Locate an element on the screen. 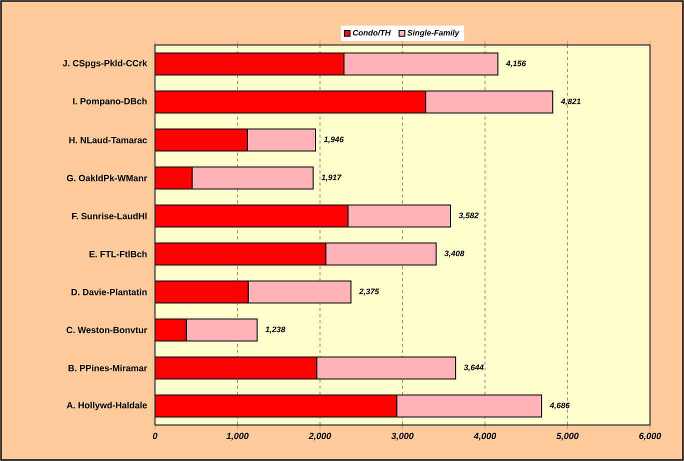 This screenshot has height=461, width=684. x-tick-label: 4,000 is located at coordinates (485, 436).